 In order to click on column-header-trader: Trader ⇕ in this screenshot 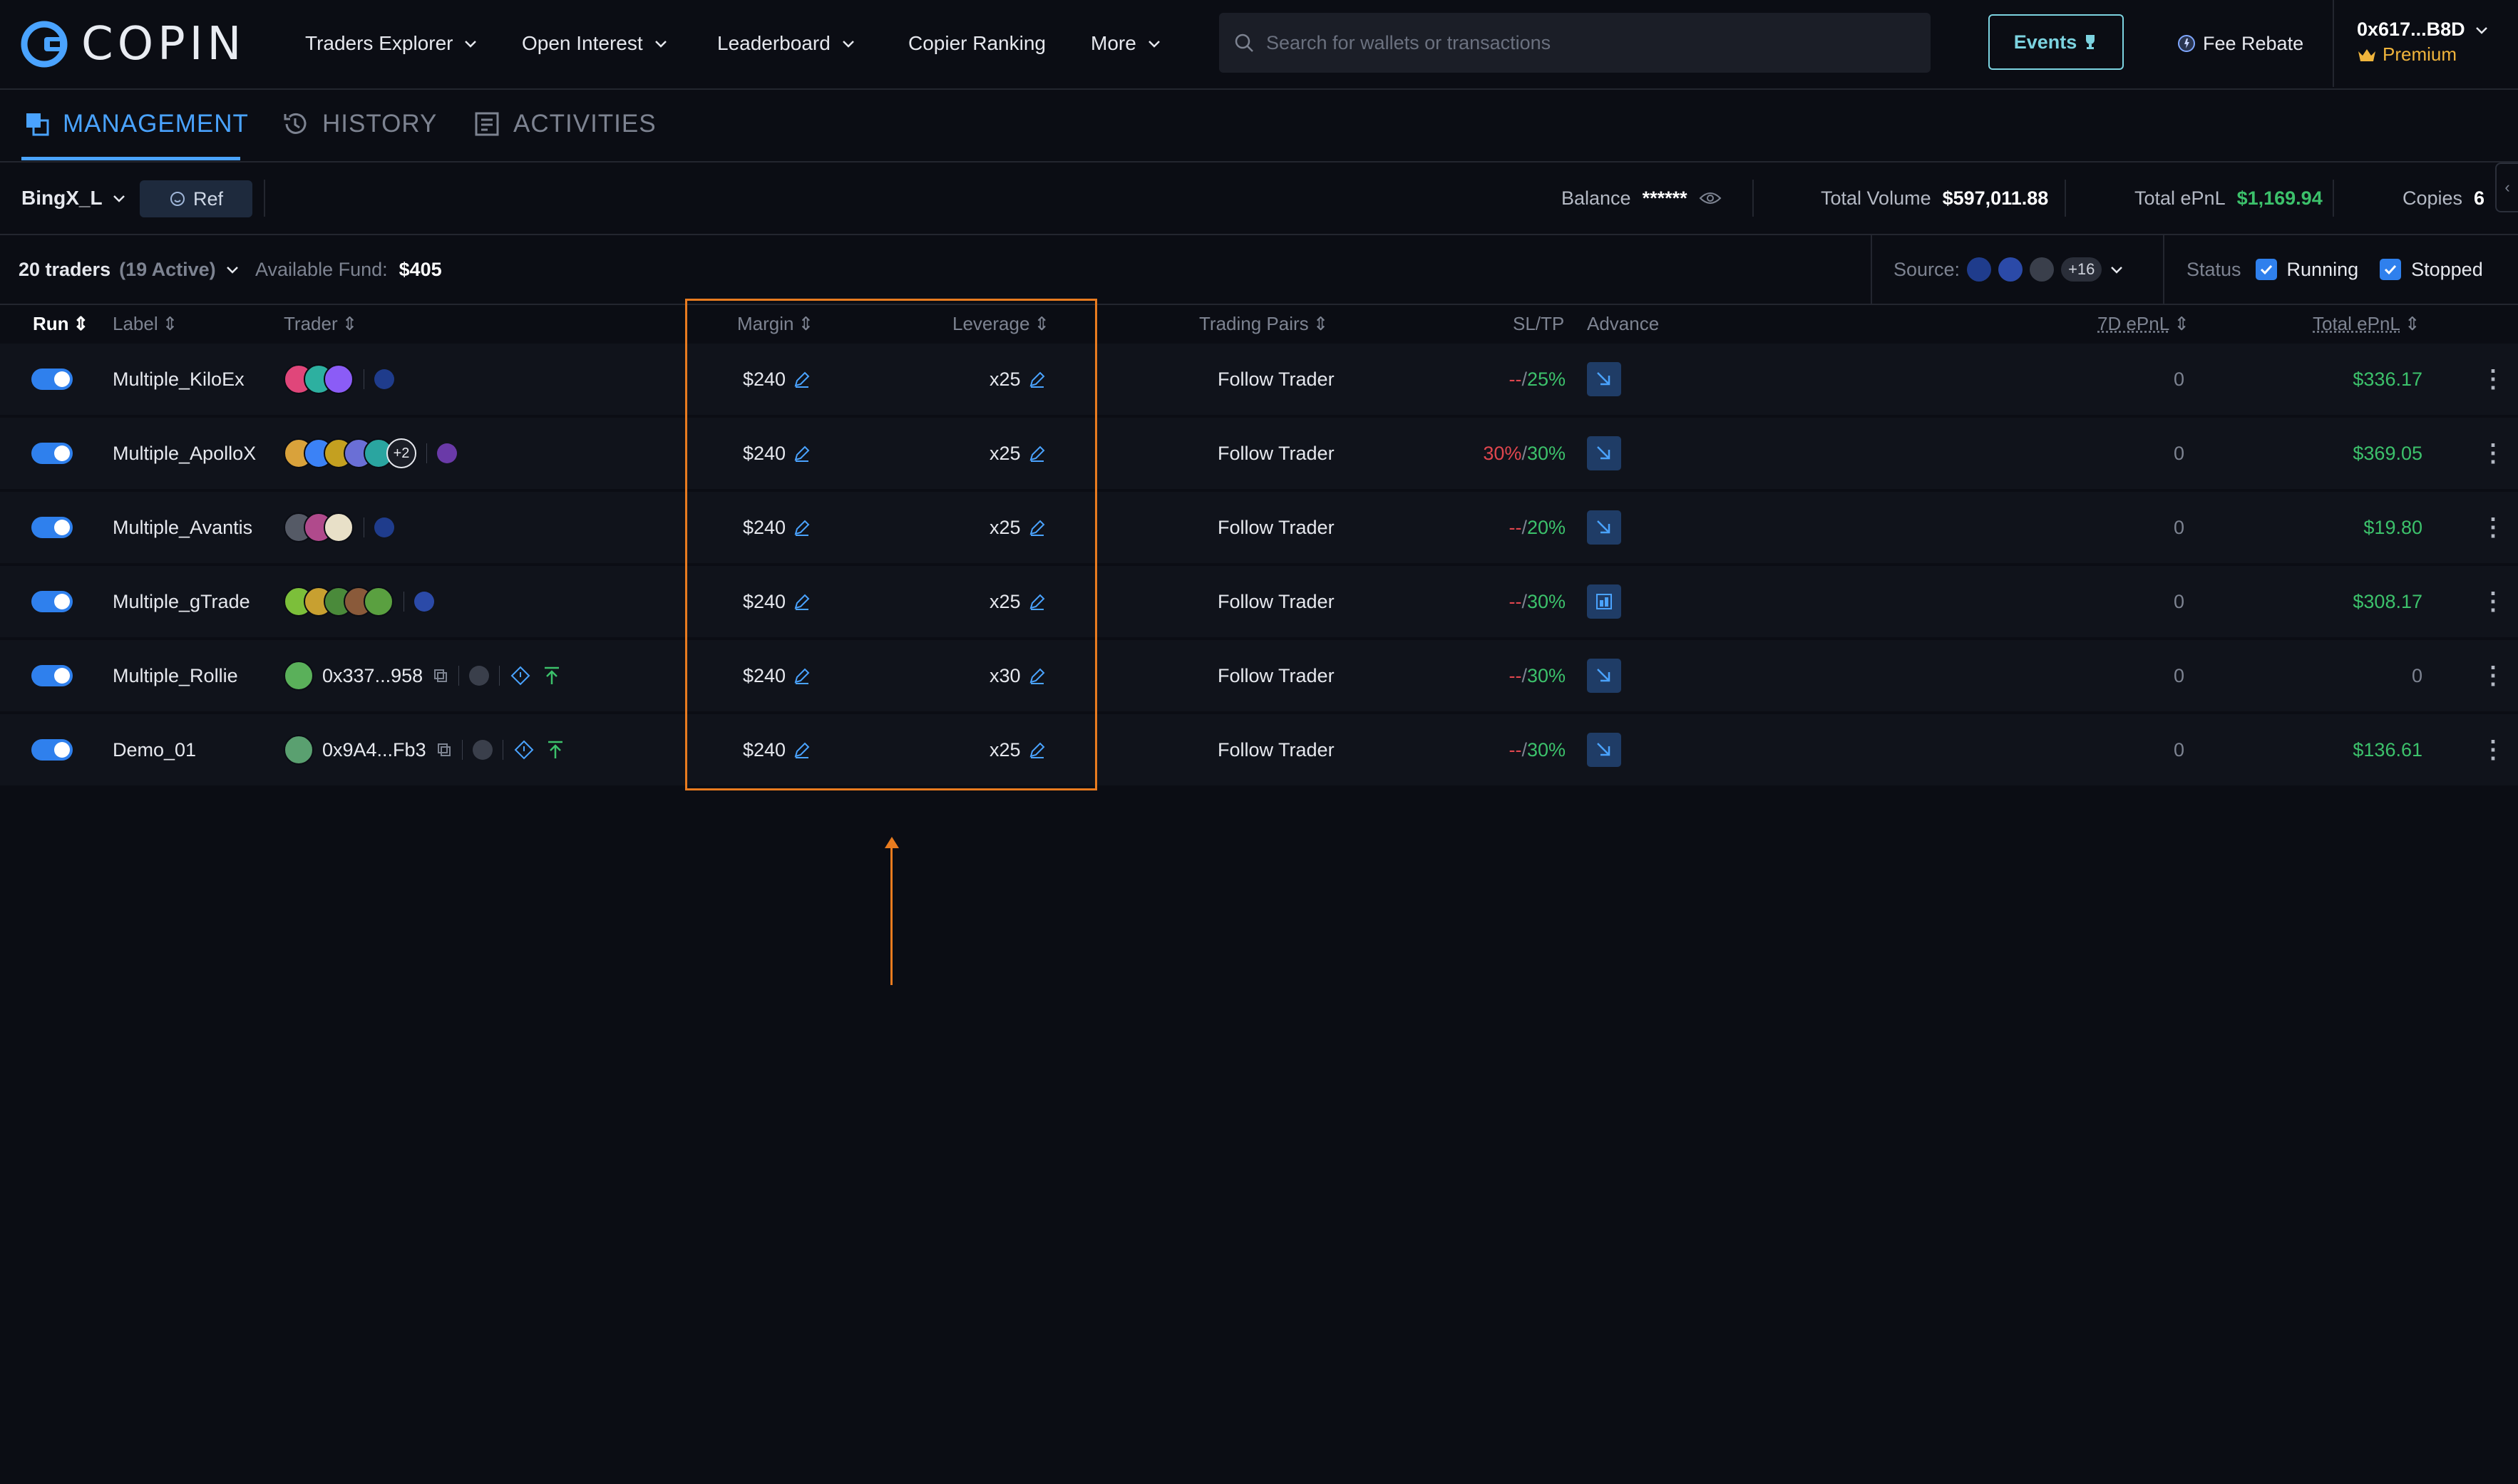, I will do `click(320, 324)`.